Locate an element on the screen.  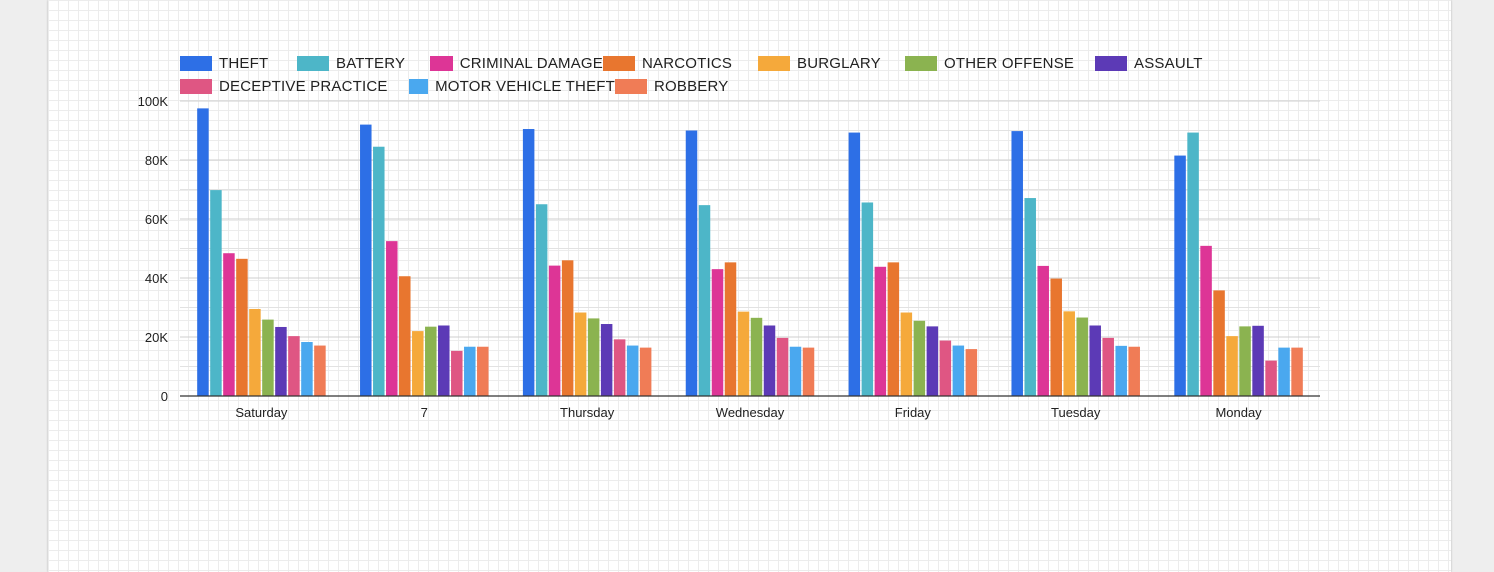
bar-battery-friday is located at coordinates (867, 299).